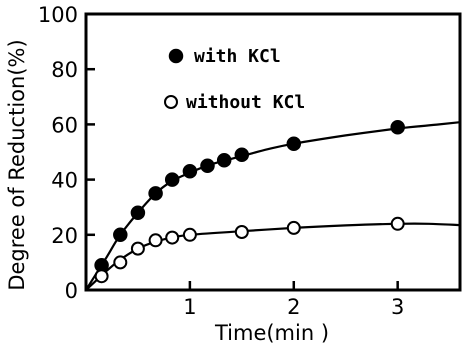 This screenshot has height=348, width=463. What do you see at coordinates (176, 56) in the screenshot?
I see `legend-marker-with-kcl` at bounding box center [176, 56].